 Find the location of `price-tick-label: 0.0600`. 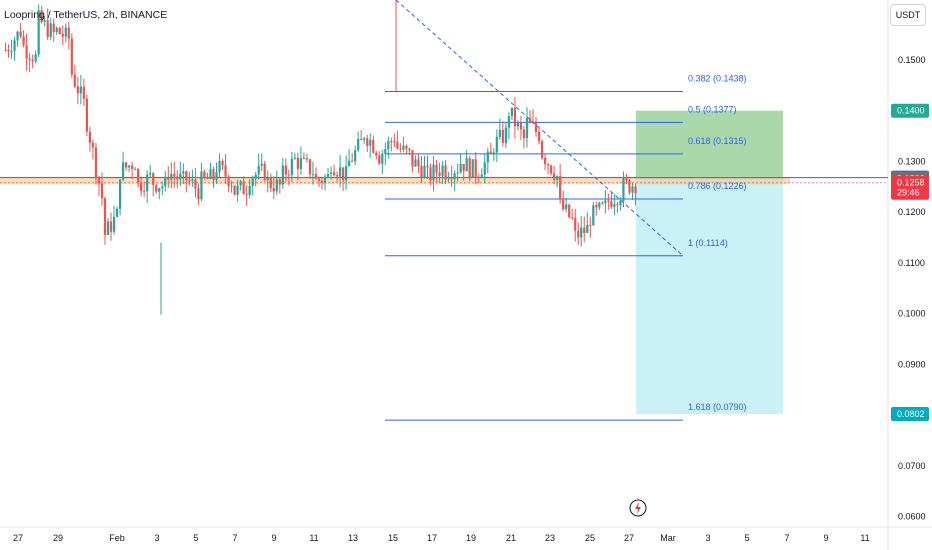

price-tick-label: 0.0600 is located at coordinates (912, 516).